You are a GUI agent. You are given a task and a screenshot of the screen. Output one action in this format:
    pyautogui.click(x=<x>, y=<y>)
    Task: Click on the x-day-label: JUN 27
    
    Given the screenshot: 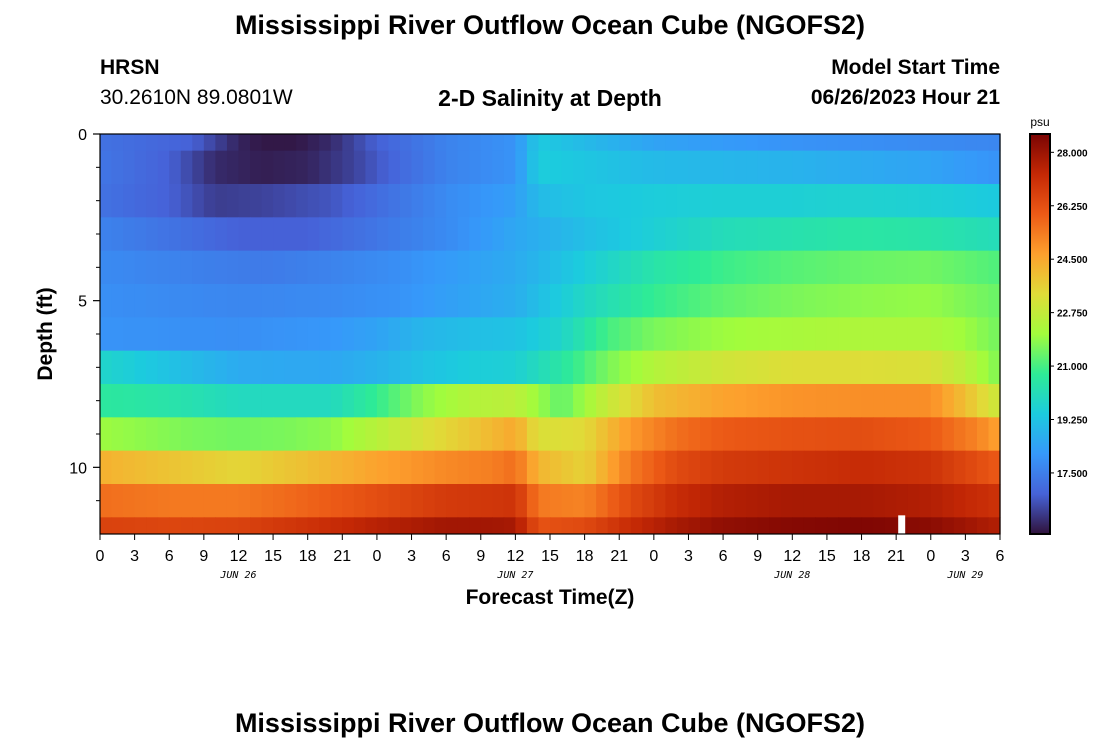 What is the action you would take?
    pyautogui.click(x=514, y=575)
    